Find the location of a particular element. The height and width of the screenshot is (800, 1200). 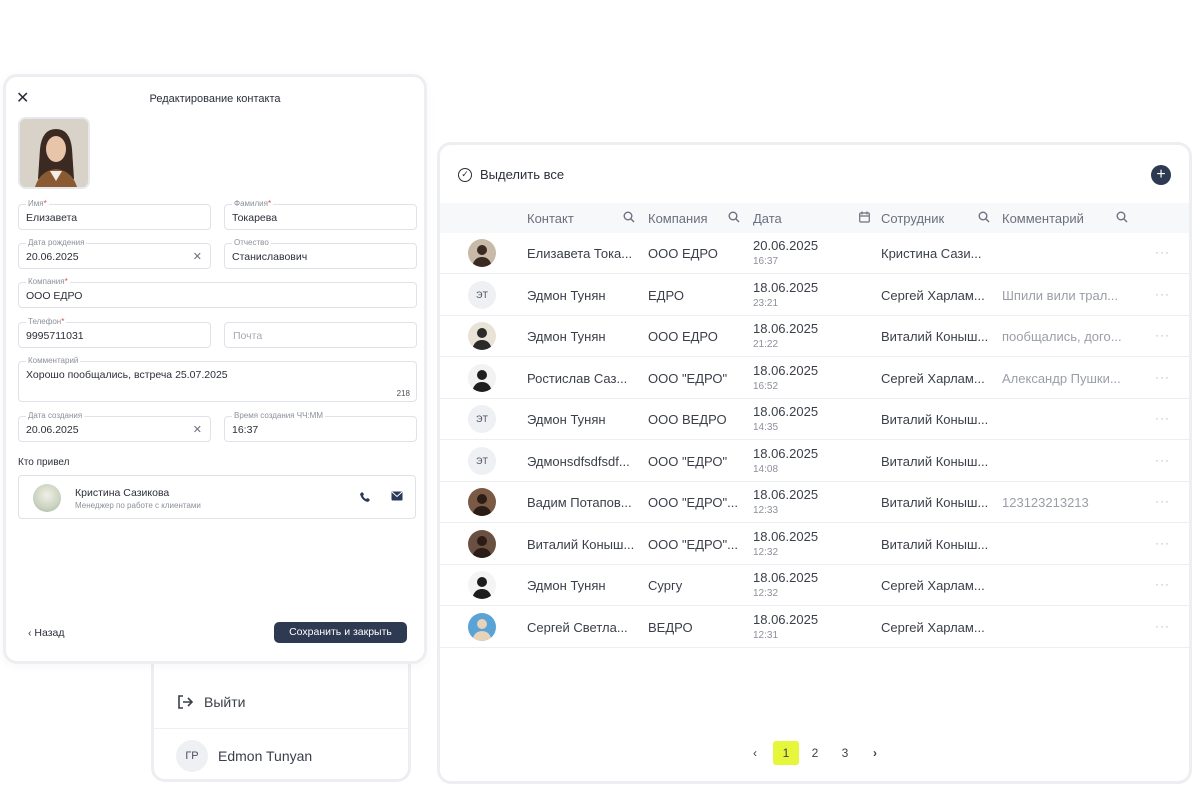

back-label: Назад is located at coordinates (49, 633).